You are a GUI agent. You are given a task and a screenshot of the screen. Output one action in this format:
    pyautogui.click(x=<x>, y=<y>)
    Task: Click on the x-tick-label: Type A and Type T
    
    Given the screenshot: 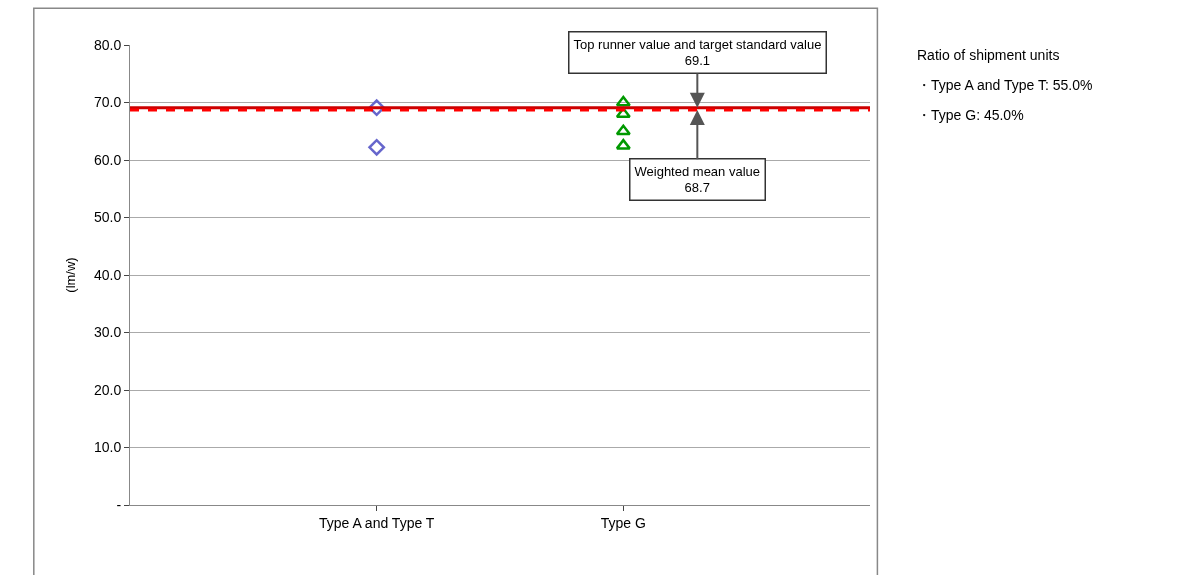 What is the action you would take?
    pyautogui.click(x=376, y=522)
    